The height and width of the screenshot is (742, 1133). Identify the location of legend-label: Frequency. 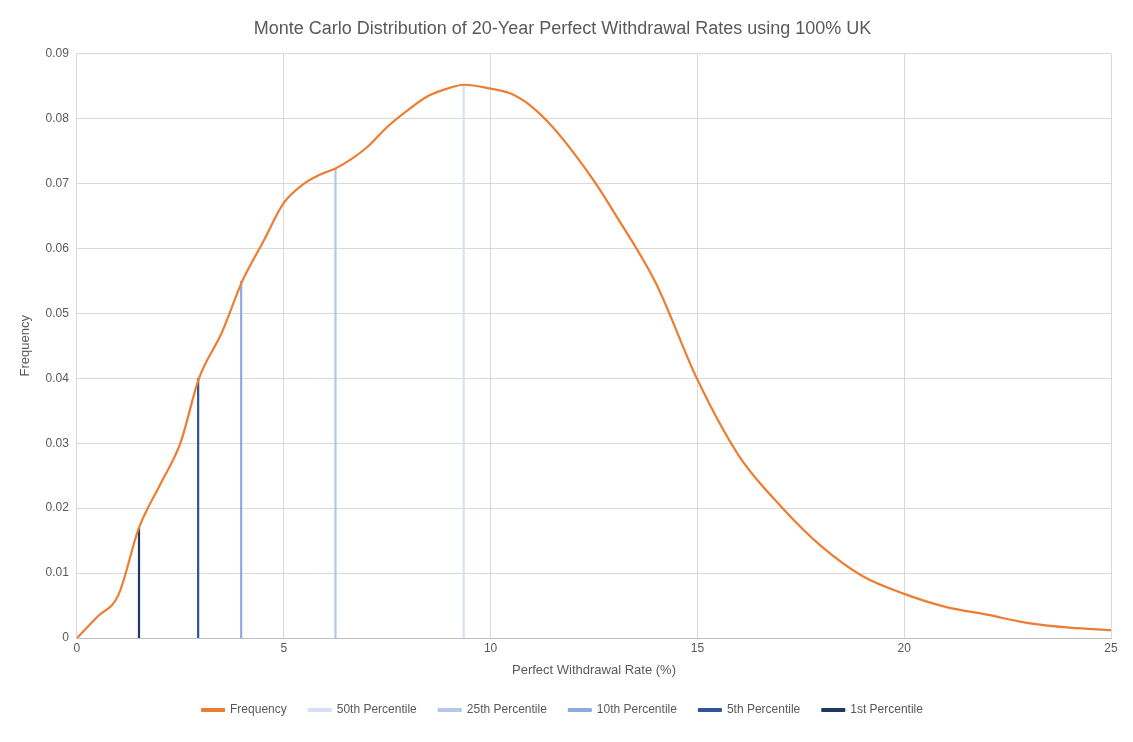
(258, 709).